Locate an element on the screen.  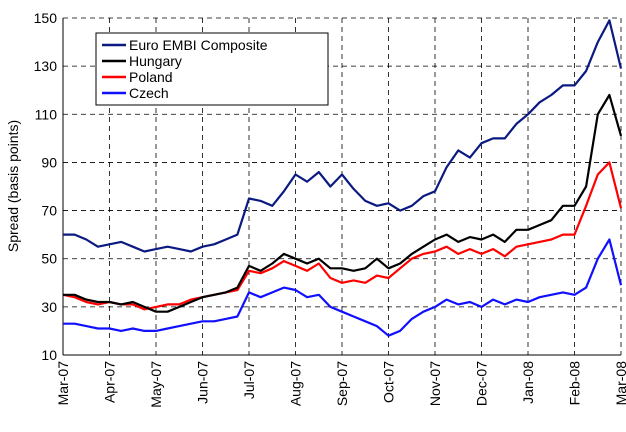
y-tick-label: 130 is located at coordinates (46, 66).